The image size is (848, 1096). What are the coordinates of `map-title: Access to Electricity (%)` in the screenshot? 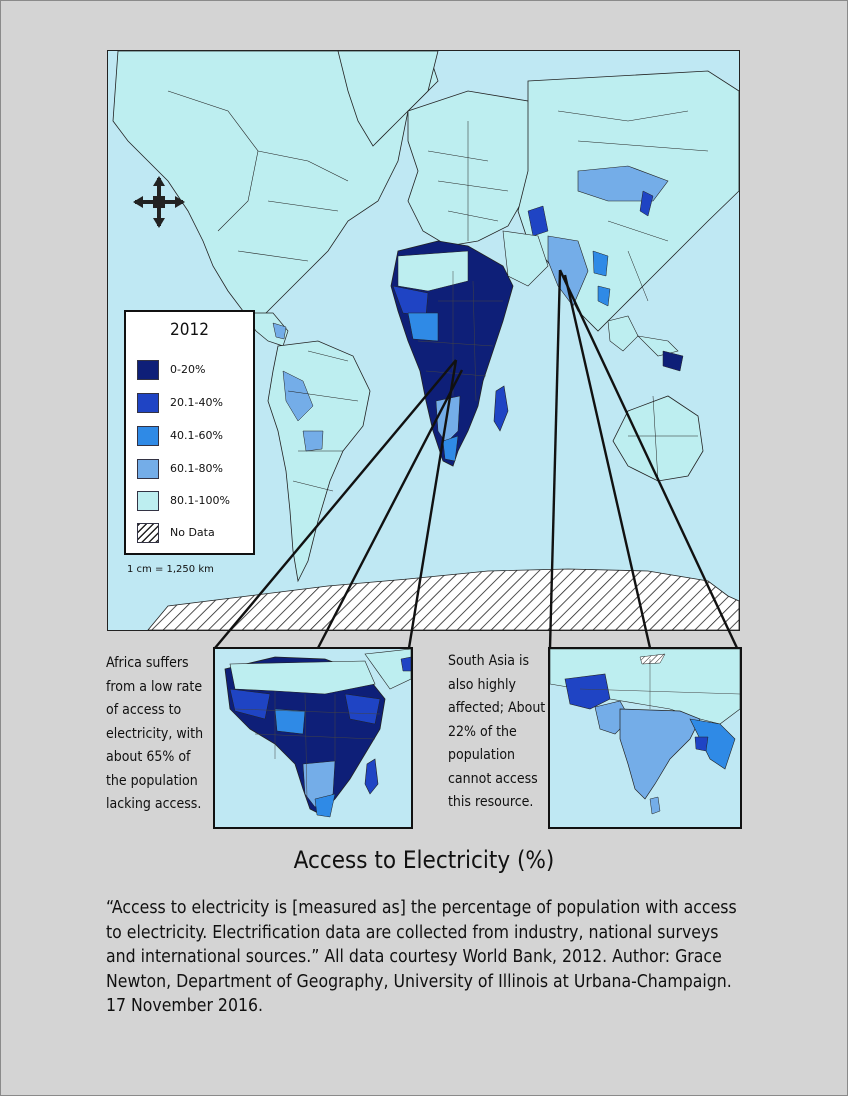 It's located at (424, 860).